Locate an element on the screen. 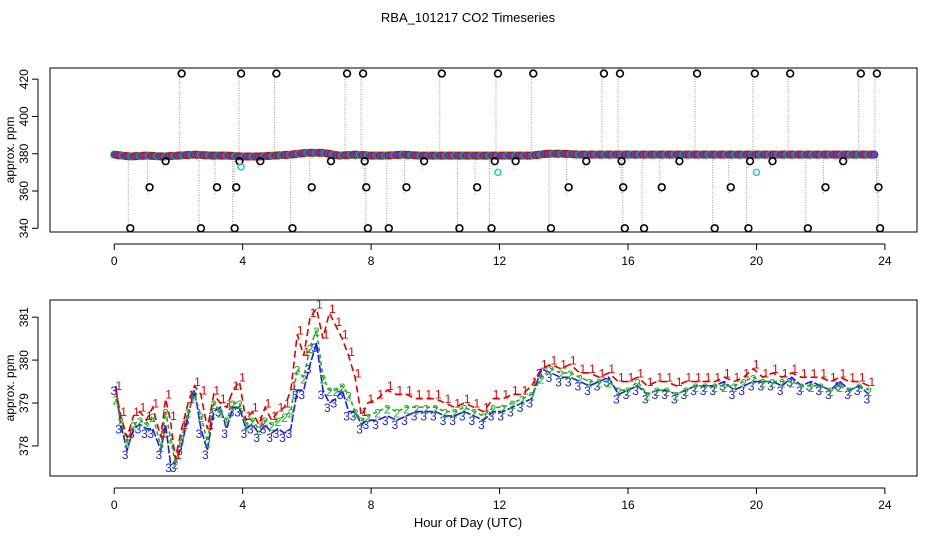 This screenshot has height=540, width=936. y-tick-label: 360 is located at coordinates (24, 191).